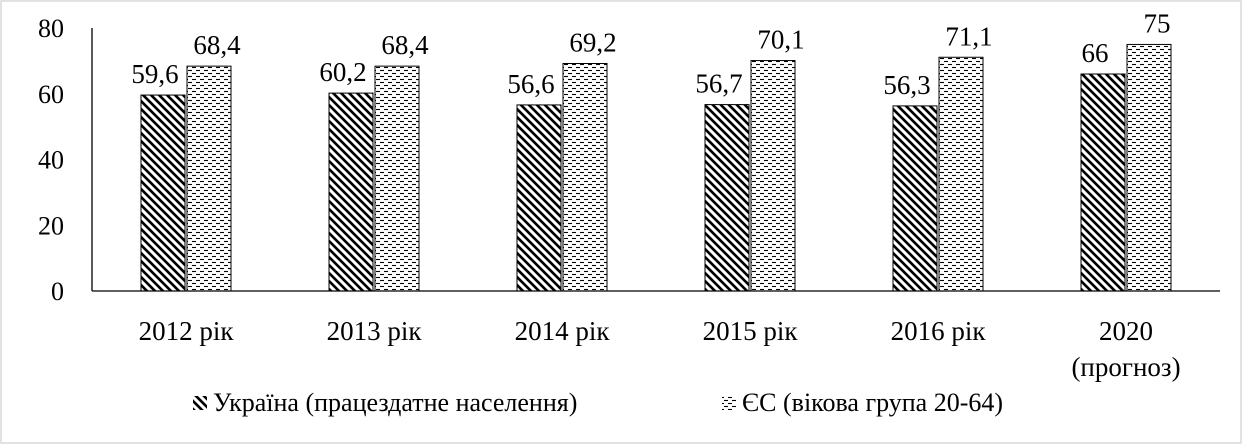 This screenshot has width=1242, height=444. What do you see at coordinates (751, 331) in the screenshot?
I see `x-tick-label-3: 2015 рік` at bounding box center [751, 331].